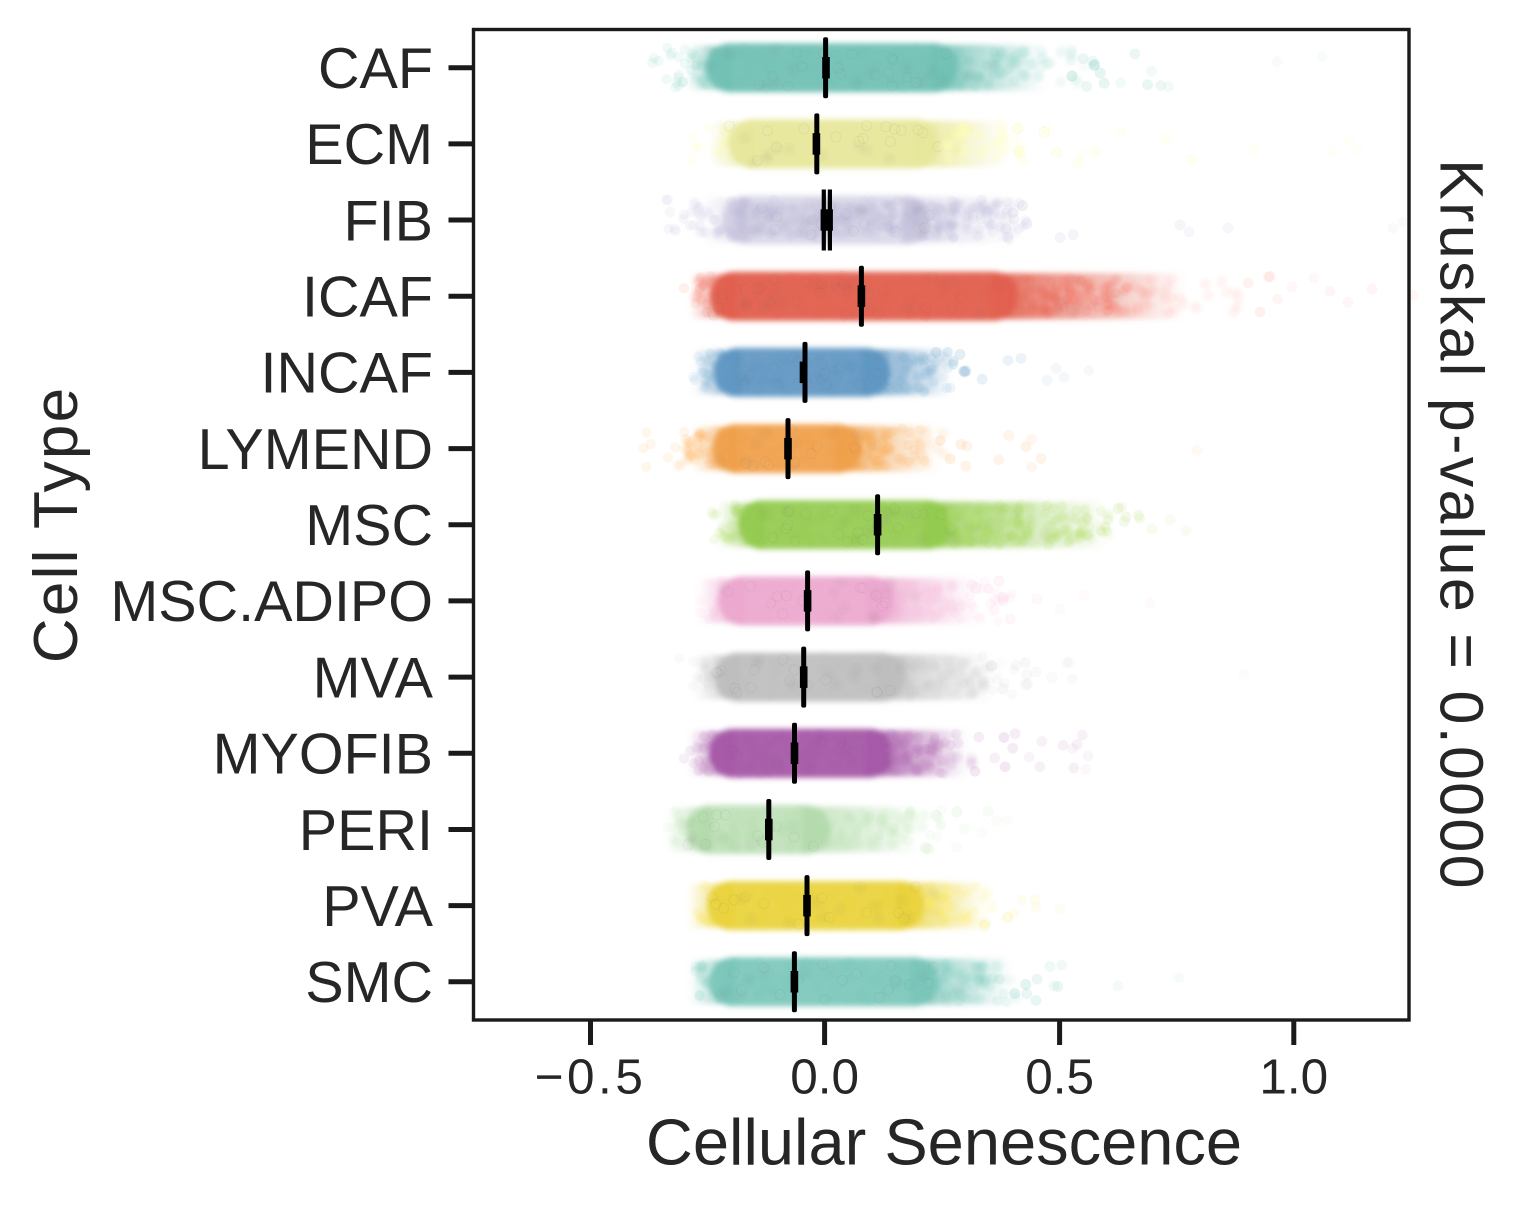 Image resolution: width=1515 pixels, height=1205 pixels. What do you see at coordinates (315, 450) in the screenshot?
I see `svg-text: LYMEND` at bounding box center [315, 450].